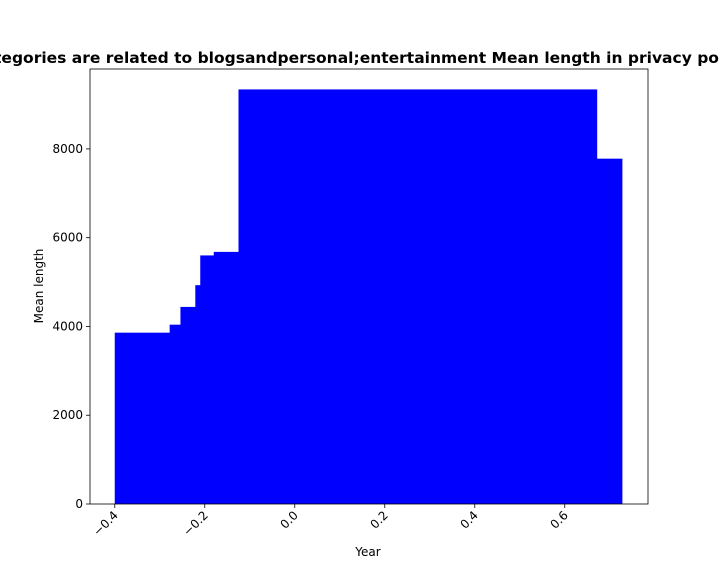  I want to click on y-axis: 0 2000 4000 6000 8000, so click(71, 326).